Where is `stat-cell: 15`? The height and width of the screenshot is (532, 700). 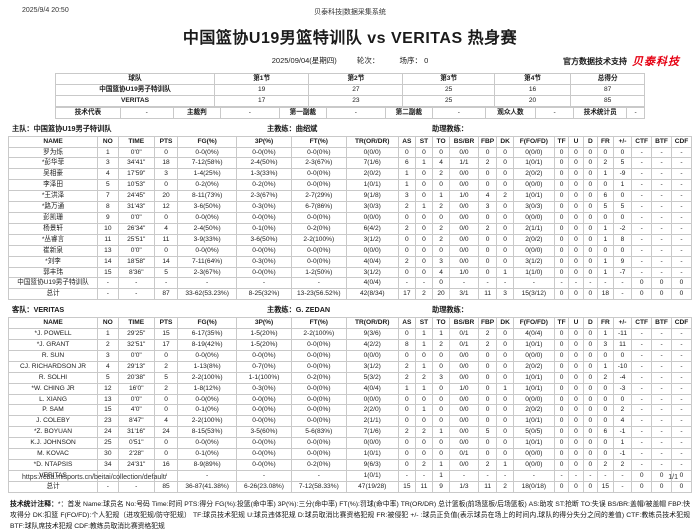 stat-cell: 15 is located at coordinates (108, 272).